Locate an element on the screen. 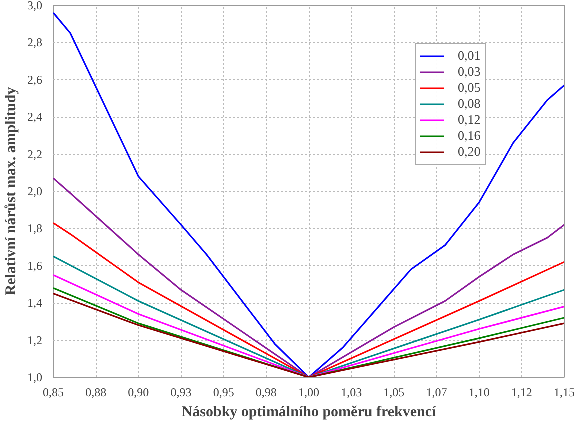  legend-label: 0,12 is located at coordinates (469, 120).